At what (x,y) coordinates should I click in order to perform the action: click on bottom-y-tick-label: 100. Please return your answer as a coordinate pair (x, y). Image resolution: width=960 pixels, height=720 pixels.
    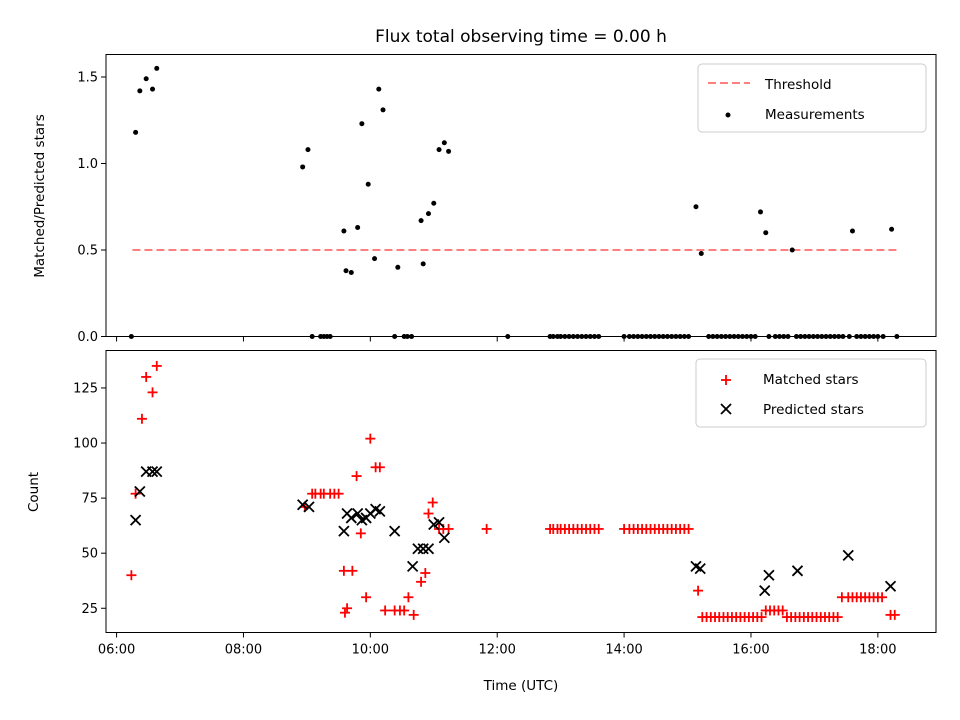
    Looking at the image, I should click on (85, 444).